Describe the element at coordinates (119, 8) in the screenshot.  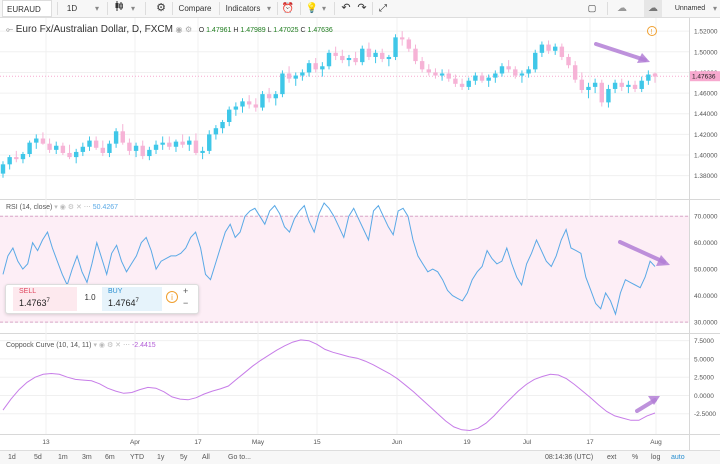
I see `chart-style-candles-icon` at that location.